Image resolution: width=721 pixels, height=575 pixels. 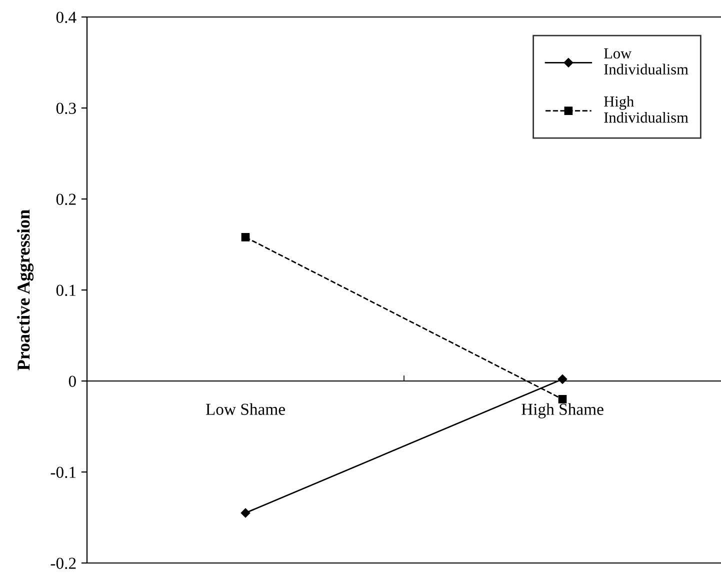 What do you see at coordinates (563, 410) in the screenshot?
I see `x-tick-label: High Shame` at bounding box center [563, 410].